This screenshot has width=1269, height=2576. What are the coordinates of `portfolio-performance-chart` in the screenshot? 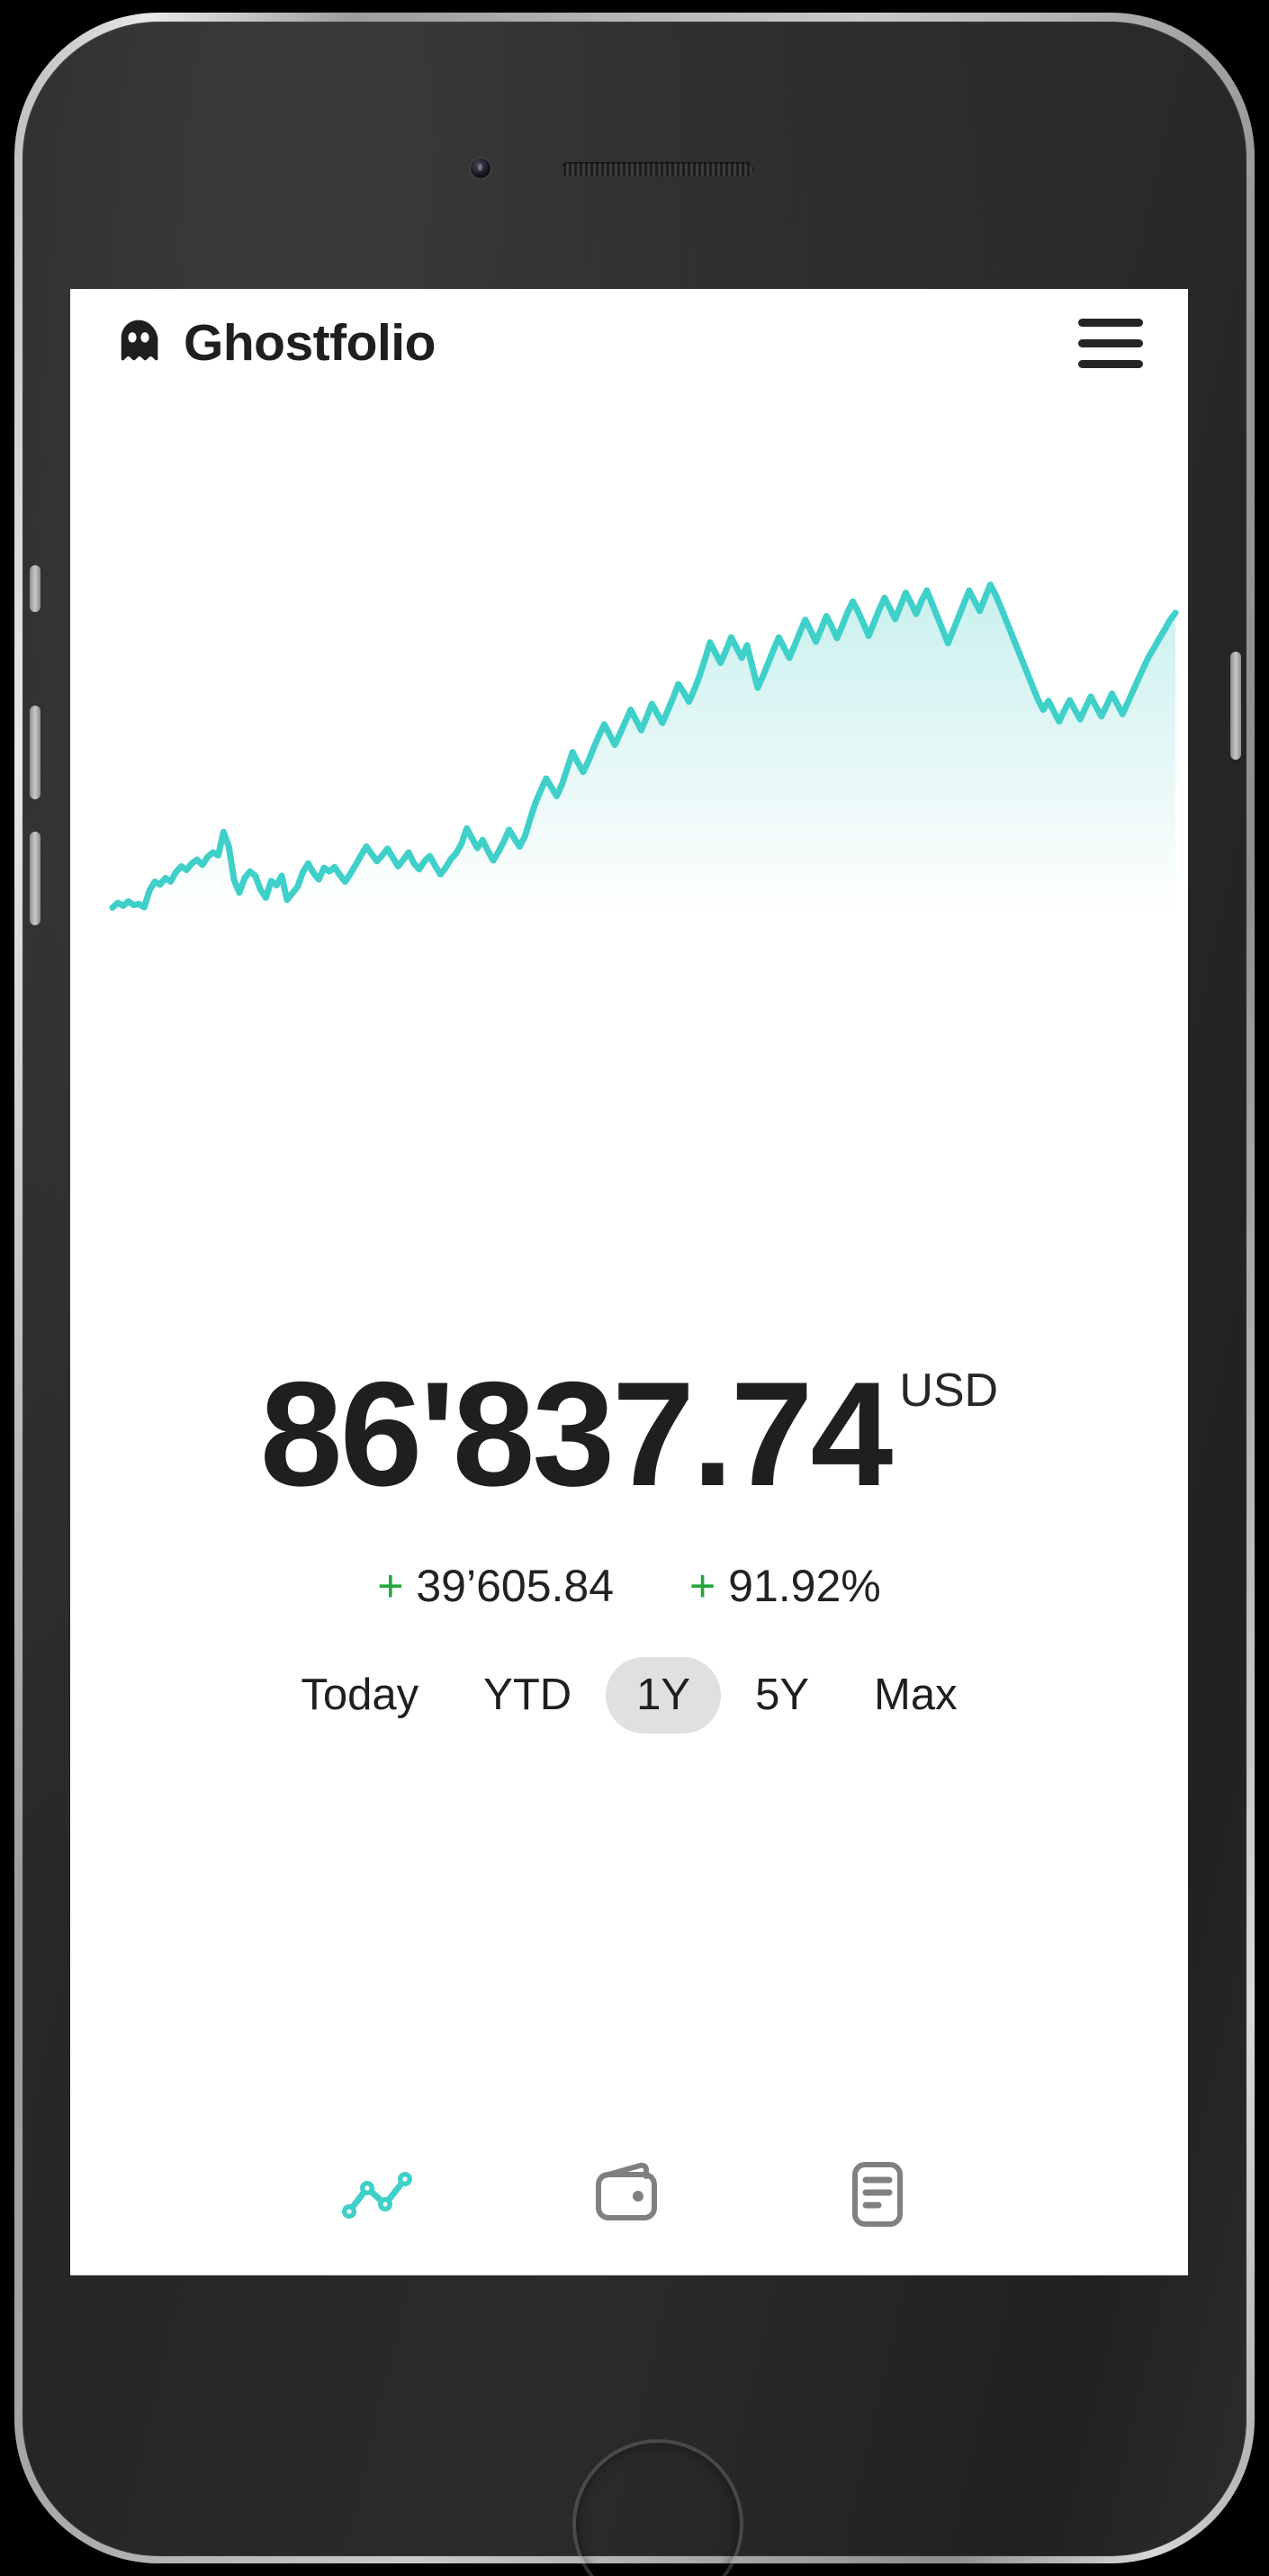 It's located at (629, 739).